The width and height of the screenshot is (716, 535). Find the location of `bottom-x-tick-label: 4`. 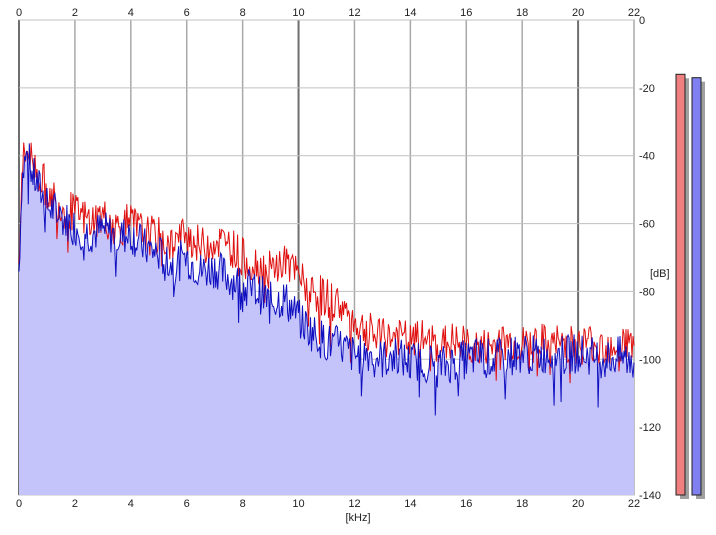

bottom-x-tick-label: 4 is located at coordinates (131, 504).